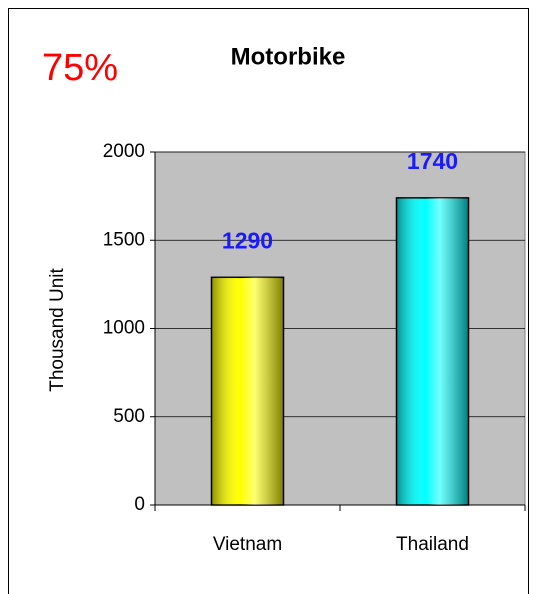 This screenshot has height=594, width=537. I want to click on data-label: 1290, so click(247, 240).